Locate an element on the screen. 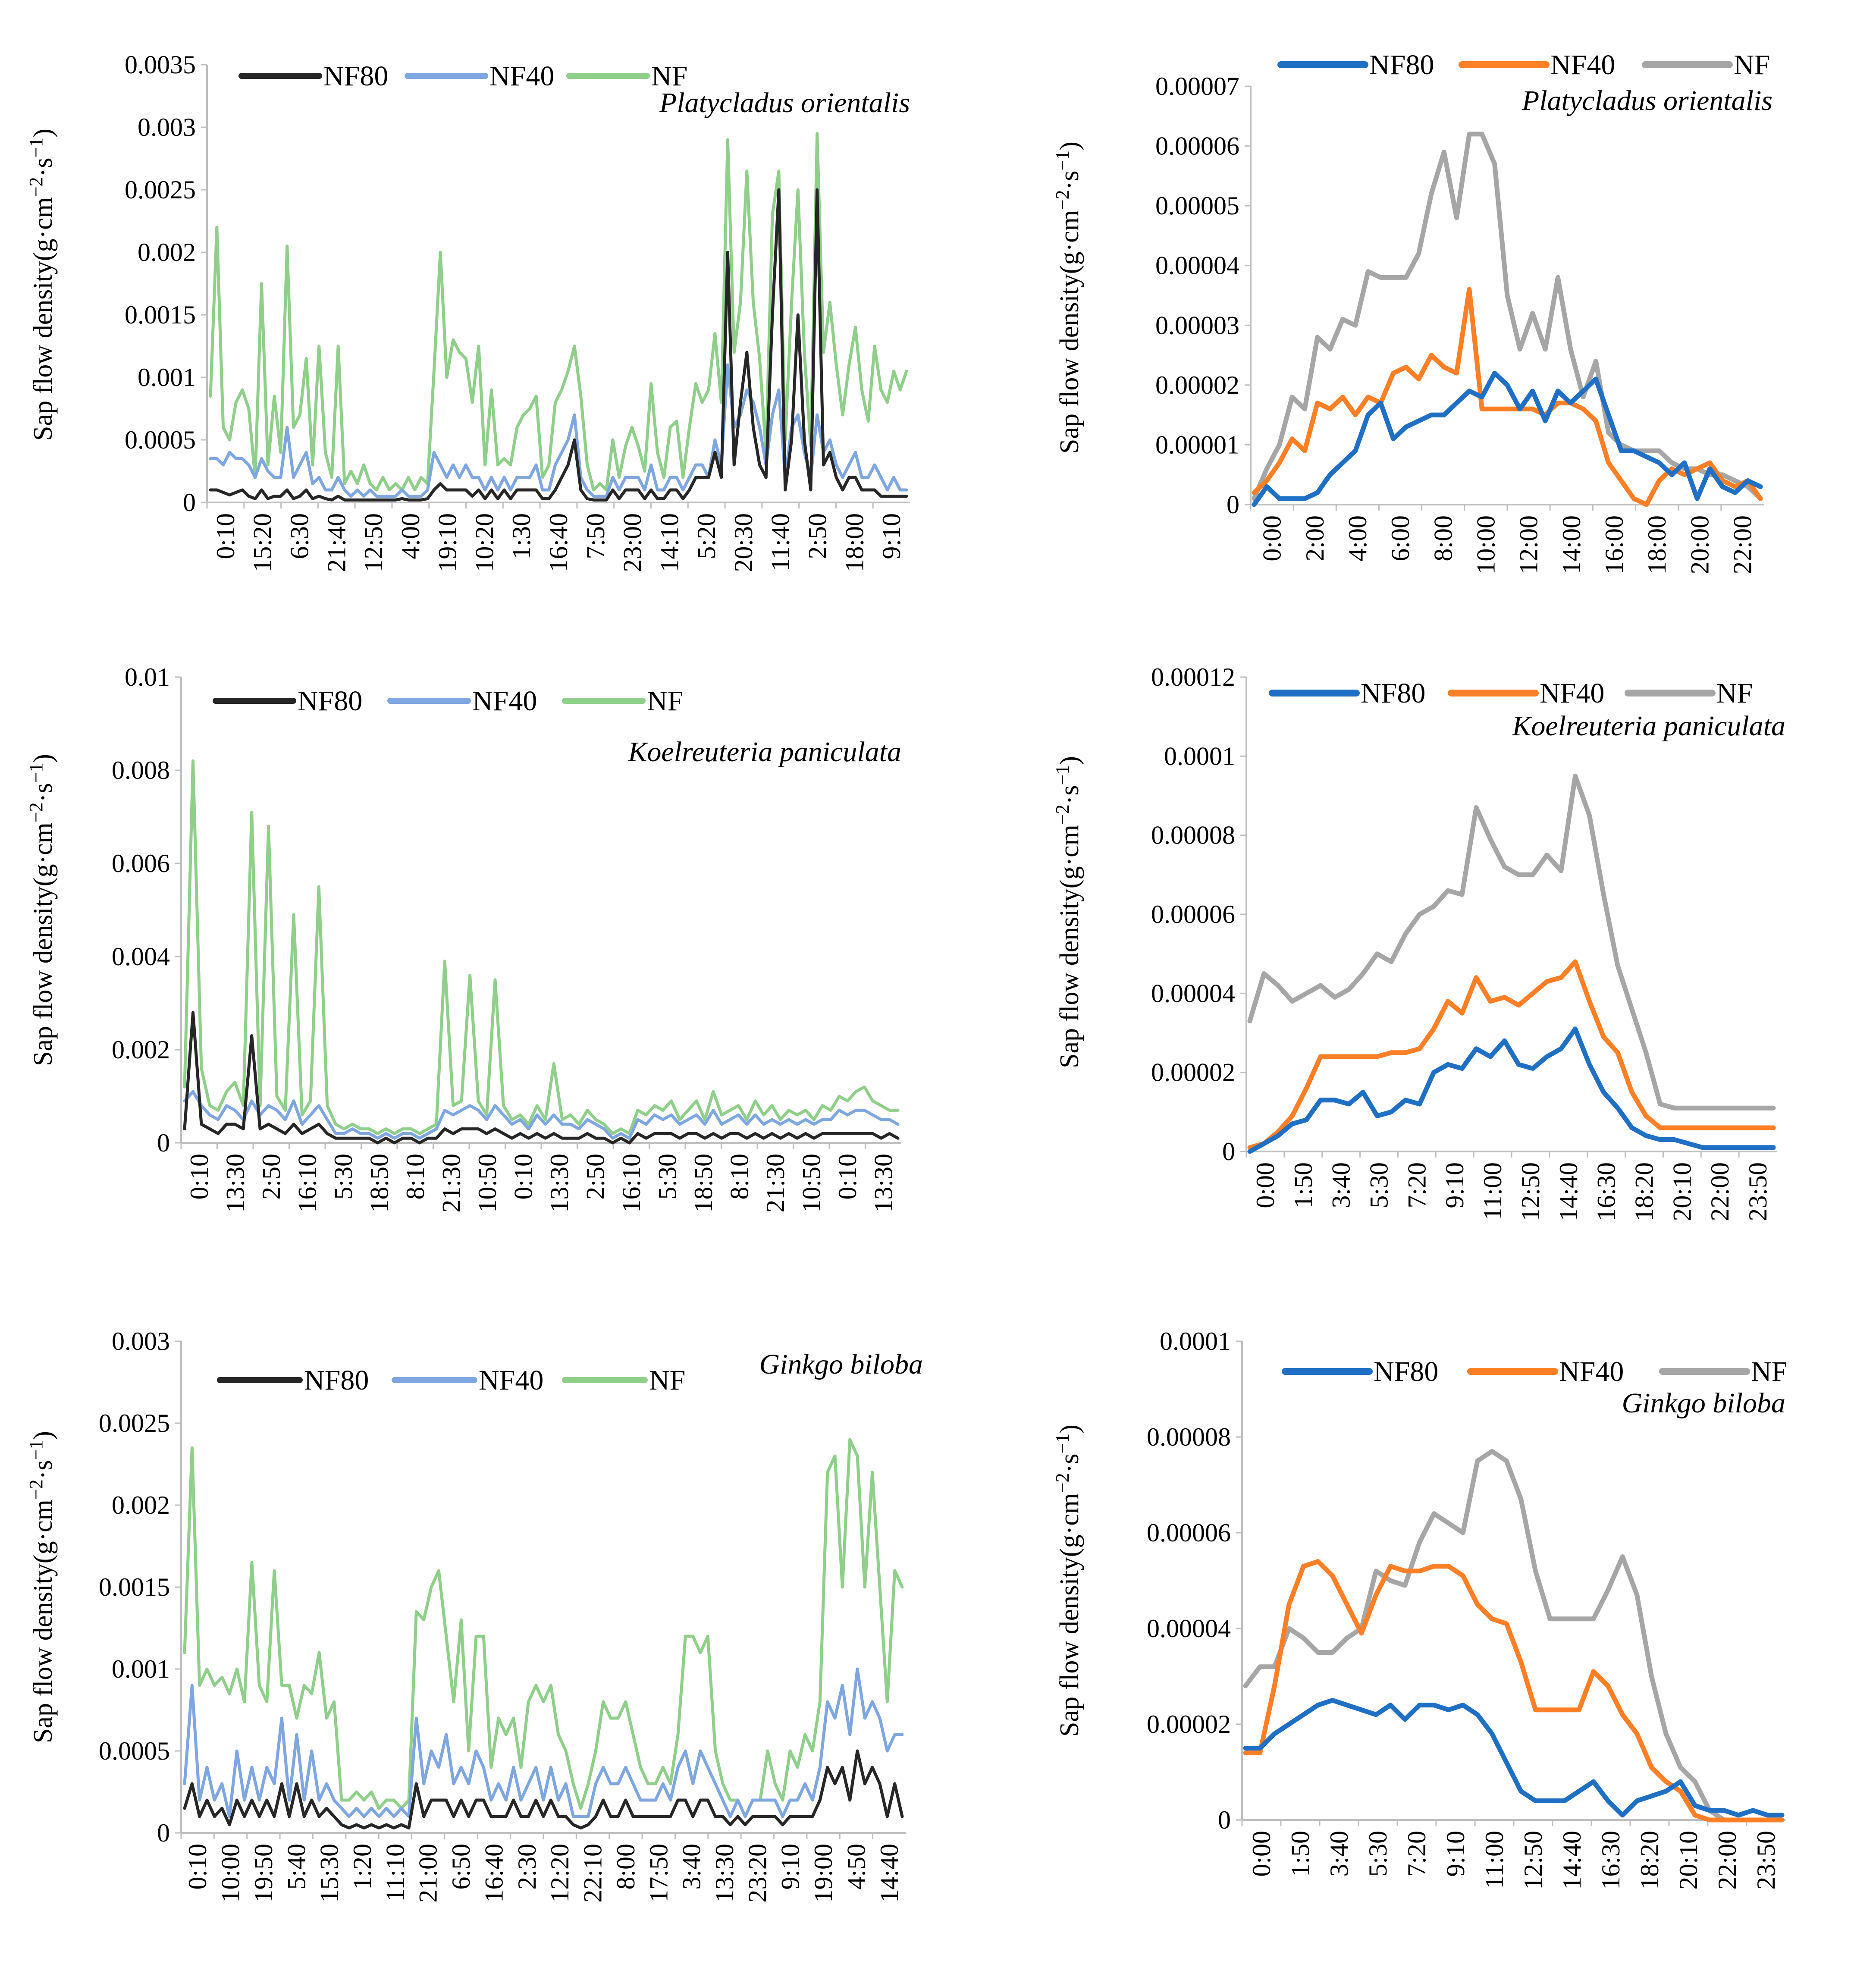  x-tick-label: 18:50 is located at coordinates (704, 1183).